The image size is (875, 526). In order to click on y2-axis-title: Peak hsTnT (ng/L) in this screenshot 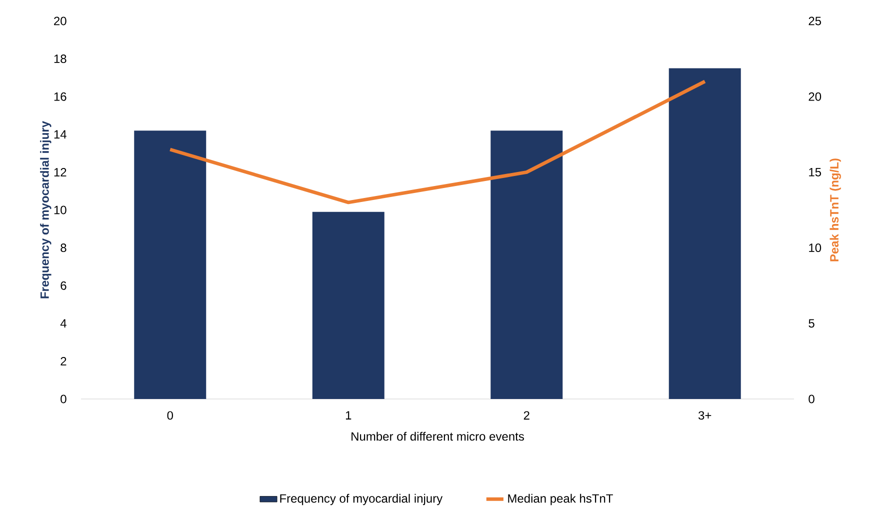, I will do `click(835, 210)`.